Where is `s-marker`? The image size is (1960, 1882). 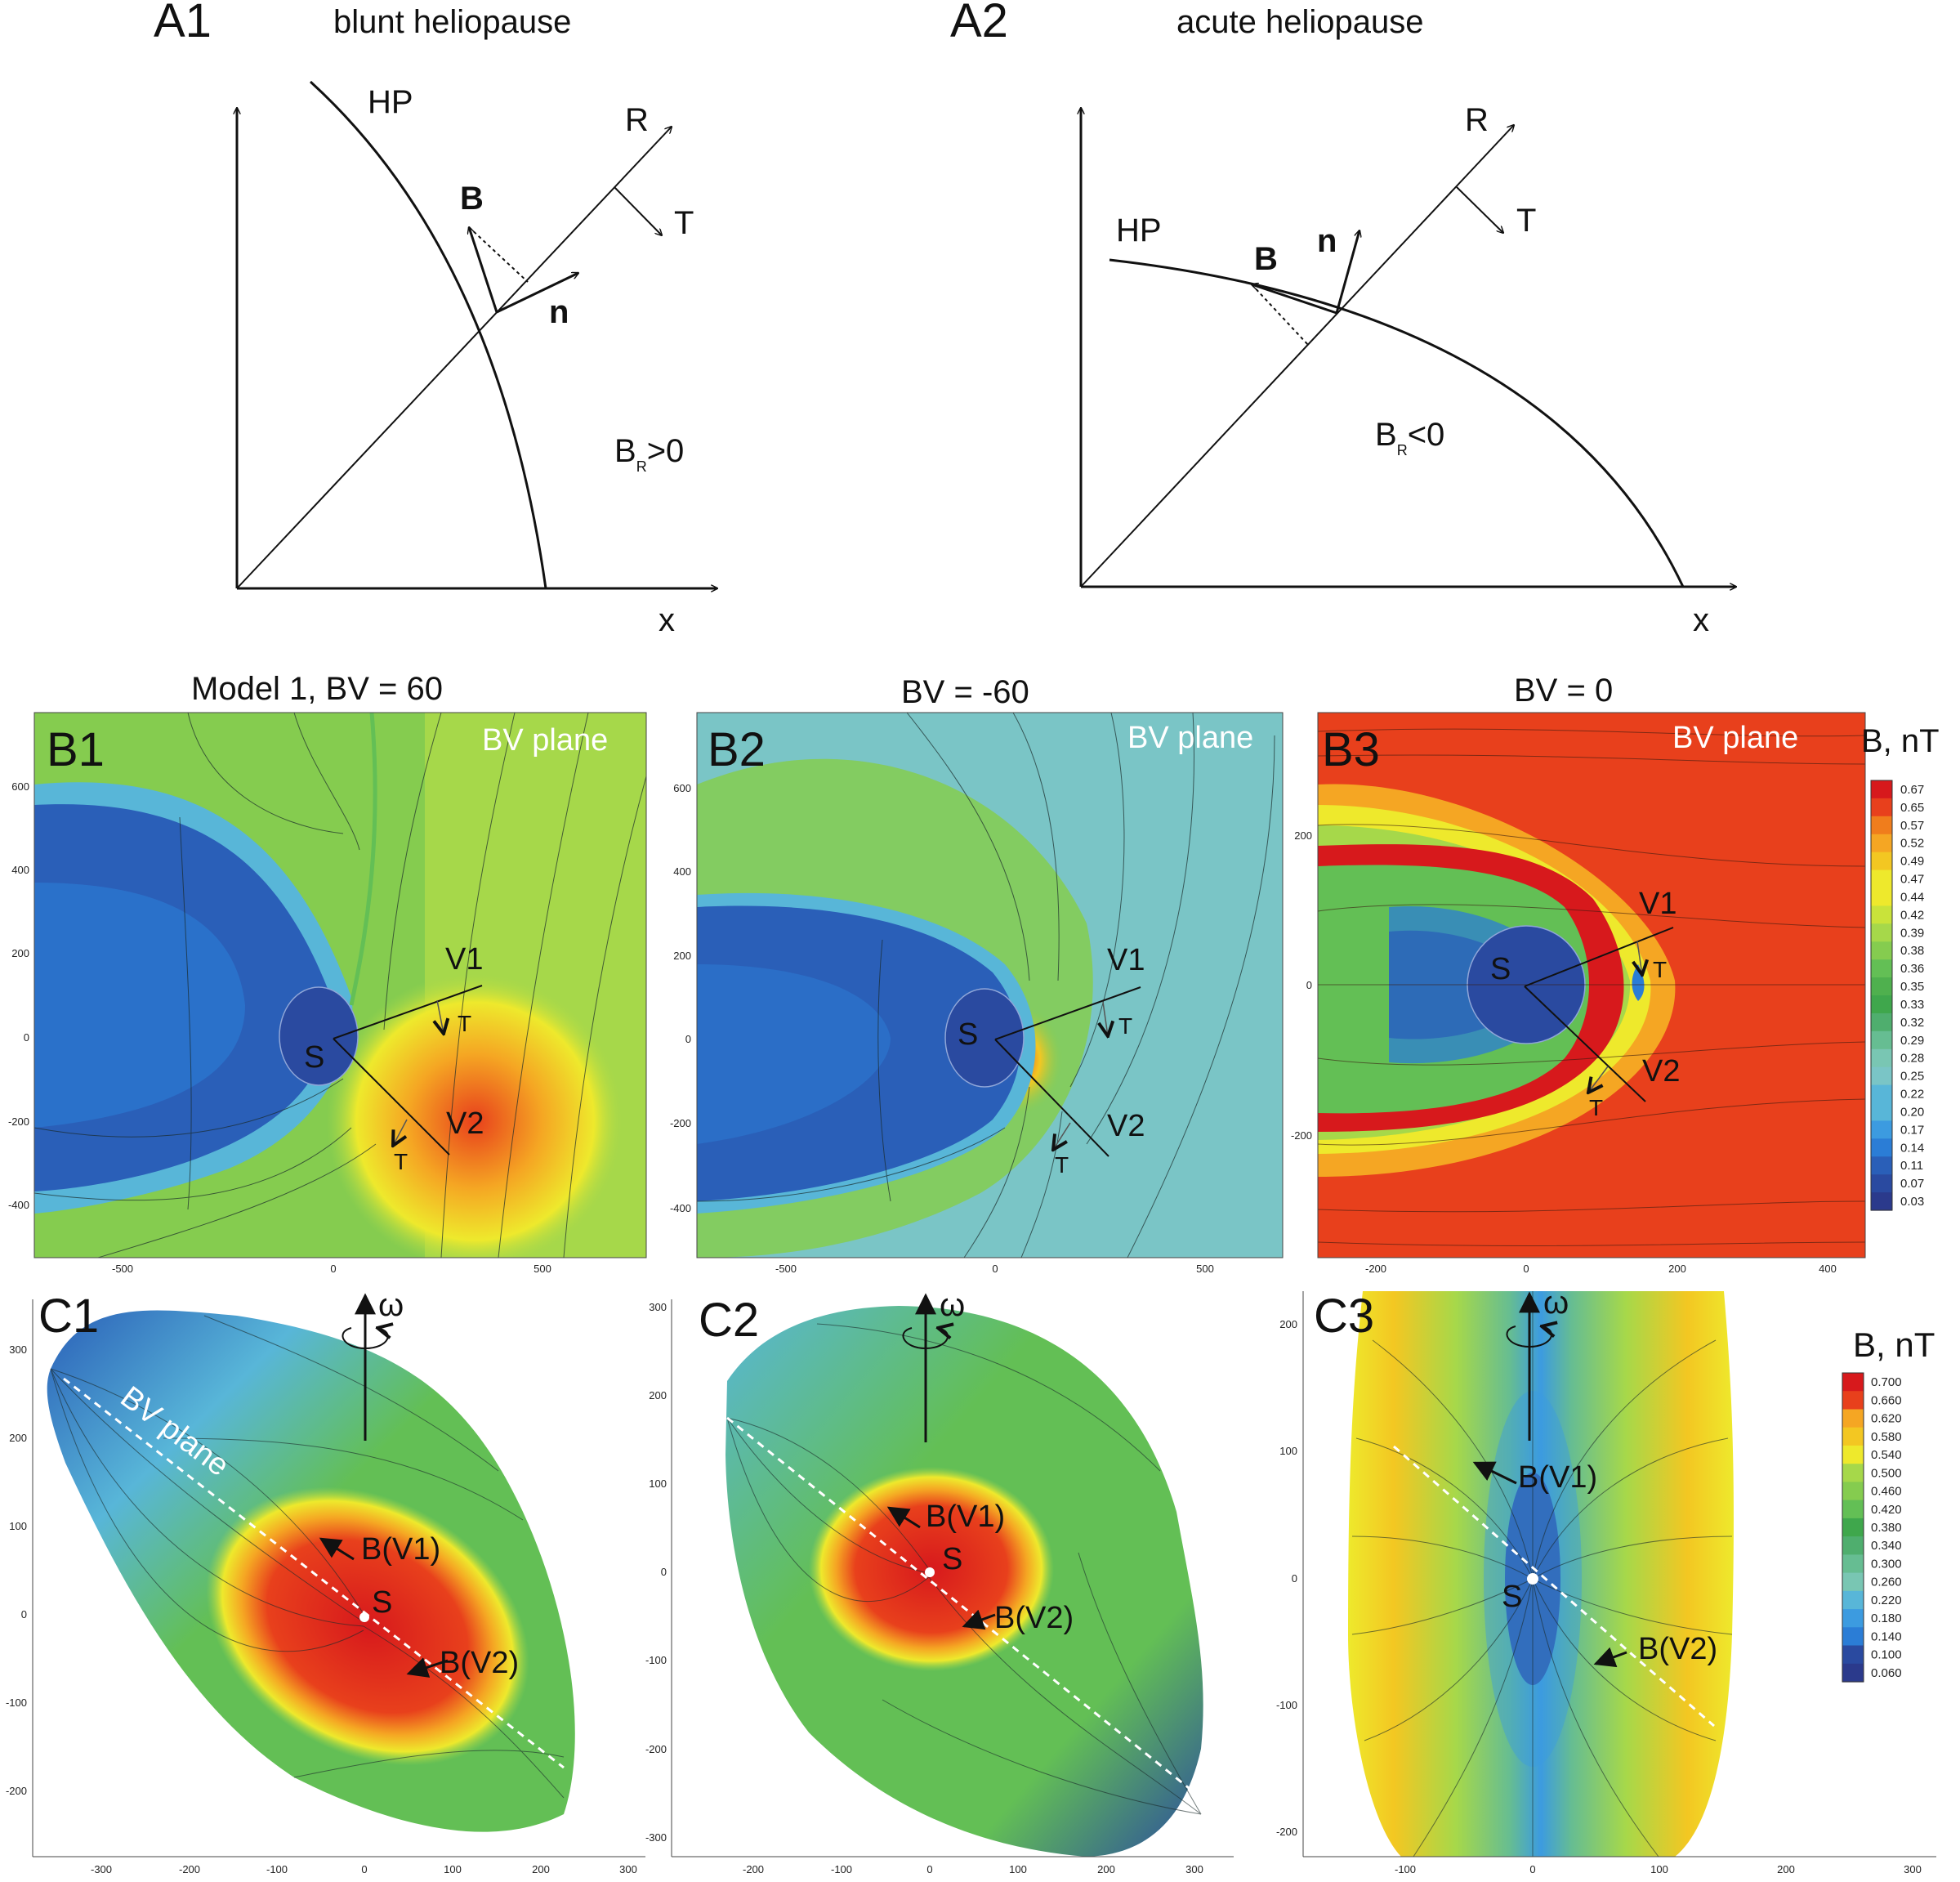
s-marker is located at coordinates (1532, 1579).